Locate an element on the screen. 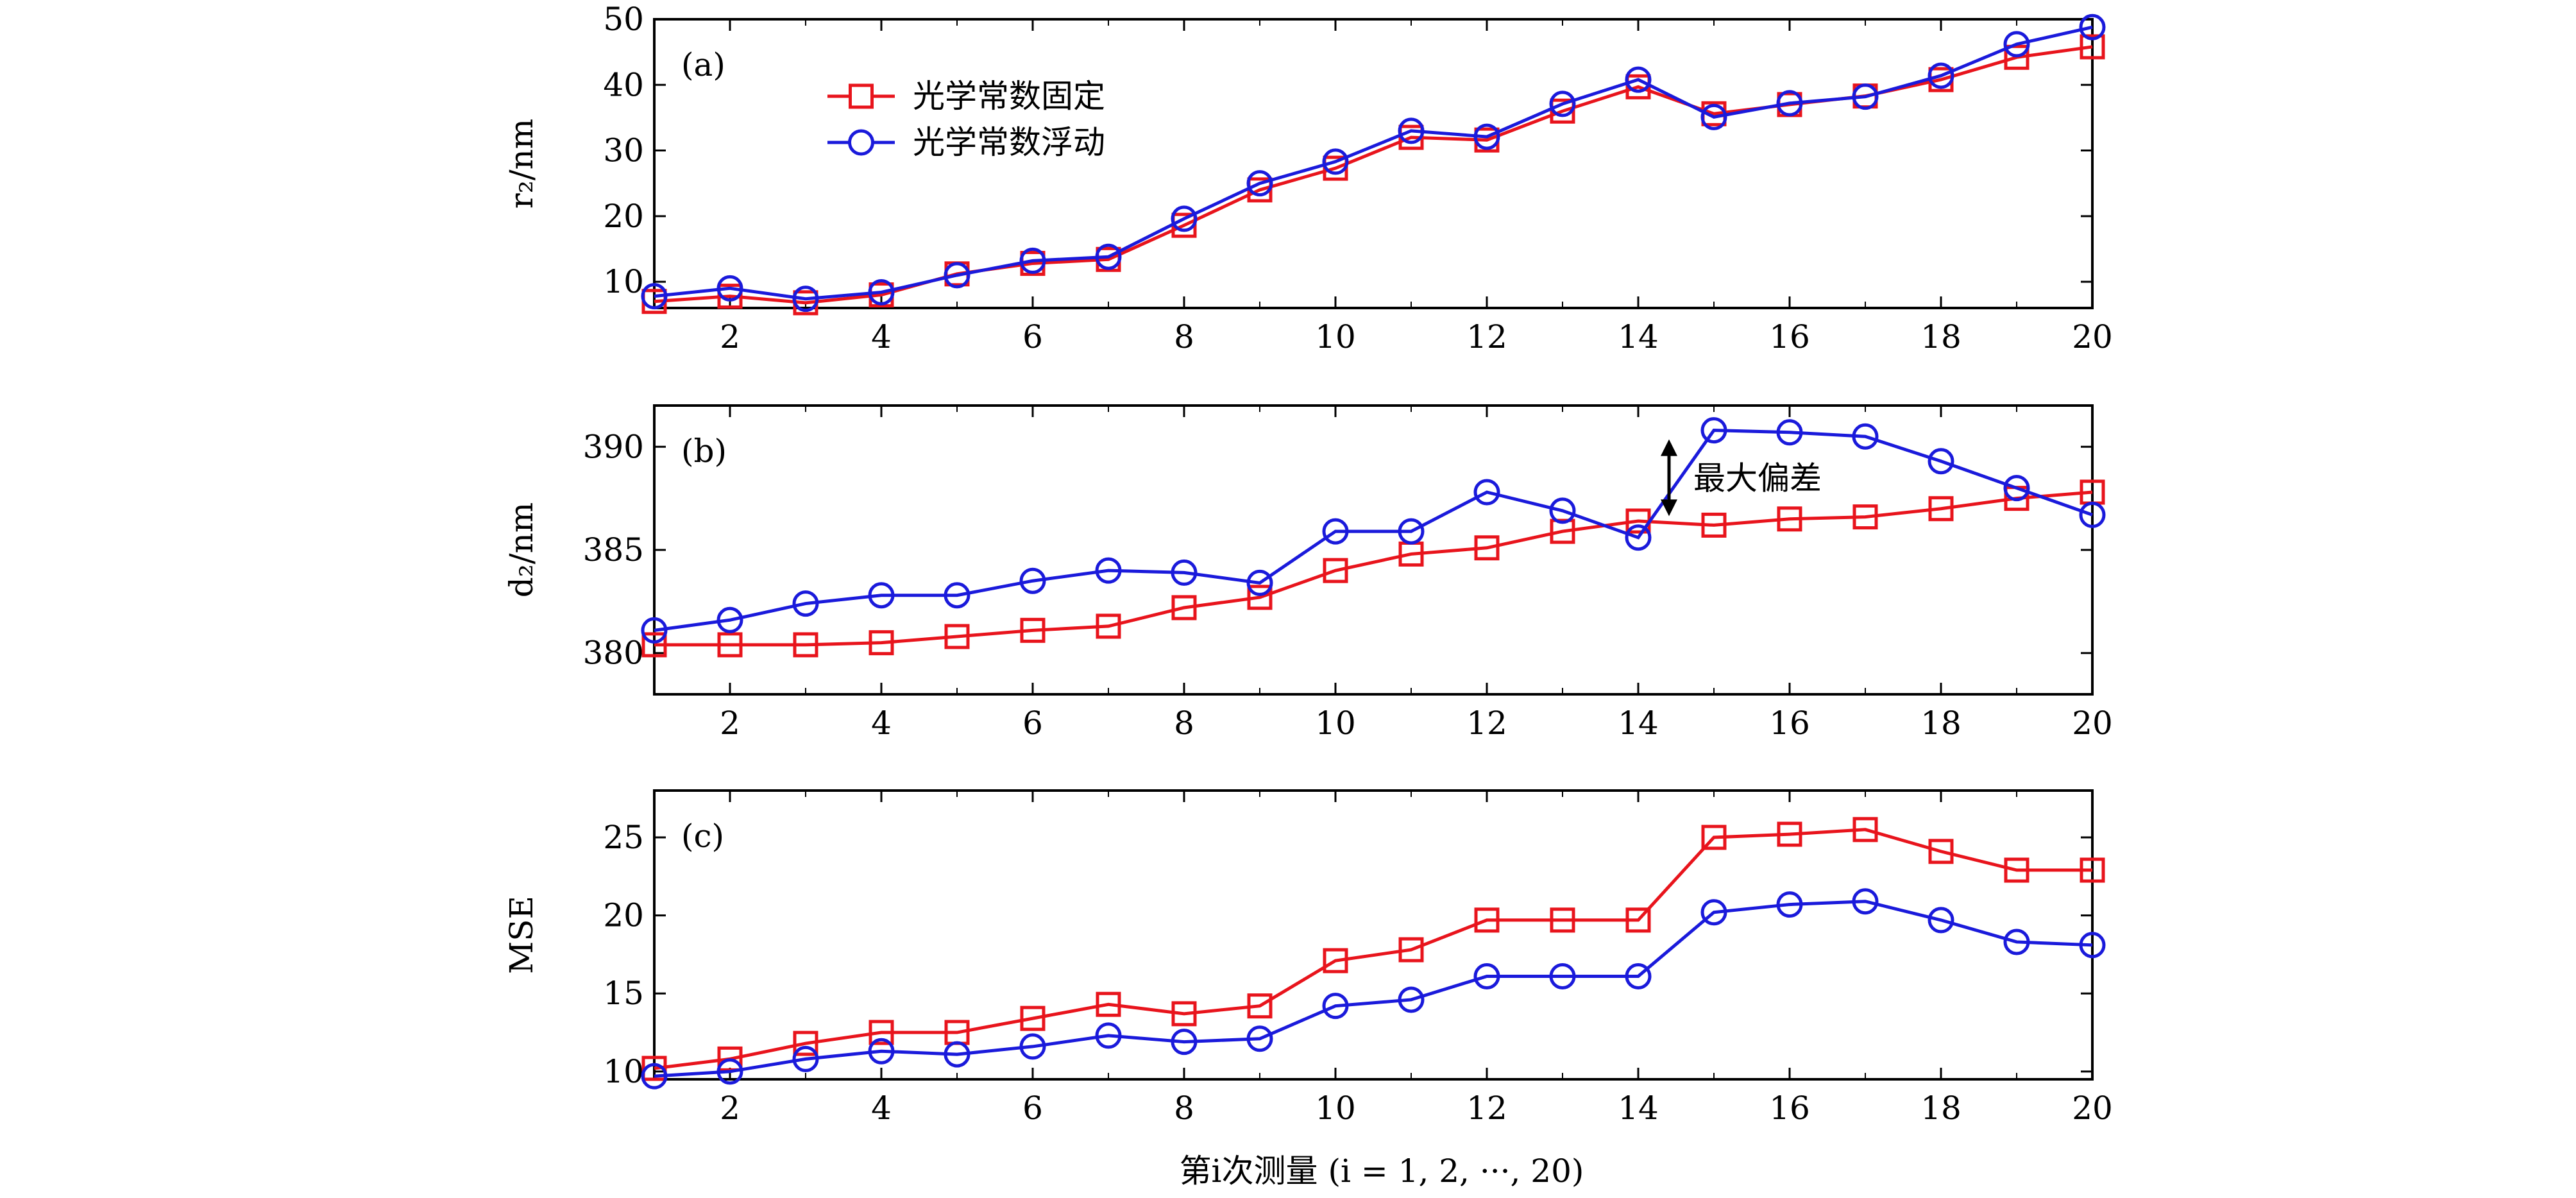 The image size is (2576, 1198). y-tick-label: 390 is located at coordinates (613, 446).